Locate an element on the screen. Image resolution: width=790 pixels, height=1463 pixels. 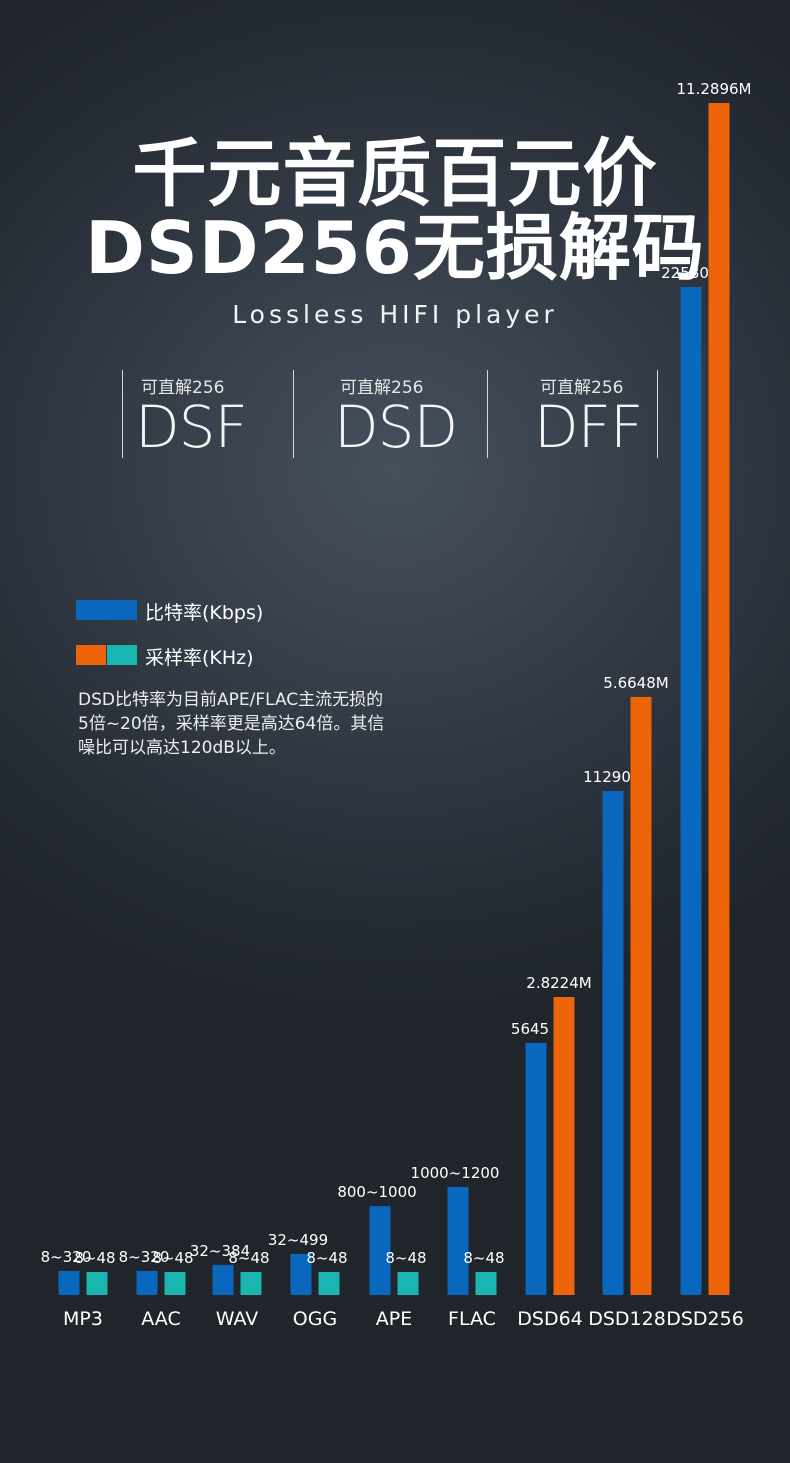
bar-samplerate-ape is located at coordinates (408, 1283).